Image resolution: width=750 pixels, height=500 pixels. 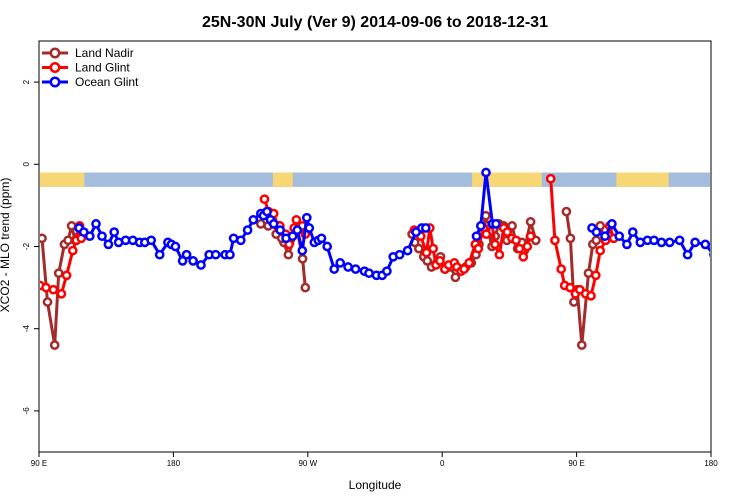 What do you see at coordinates (307, 463) in the screenshot?
I see `x-tick-label-2: 90 W` at bounding box center [307, 463].